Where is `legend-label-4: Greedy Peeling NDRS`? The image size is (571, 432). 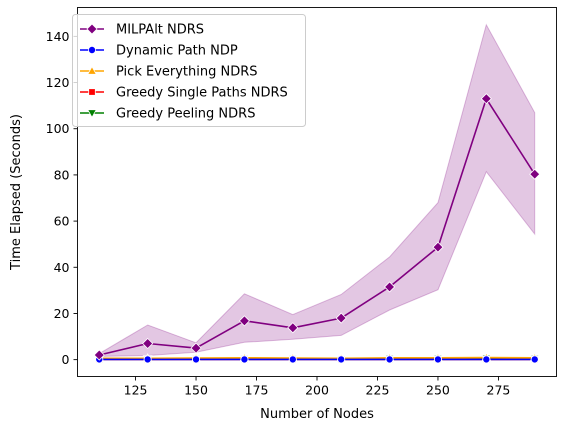 legend-label-4: Greedy Peeling NDRS is located at coordinates (185, 114).